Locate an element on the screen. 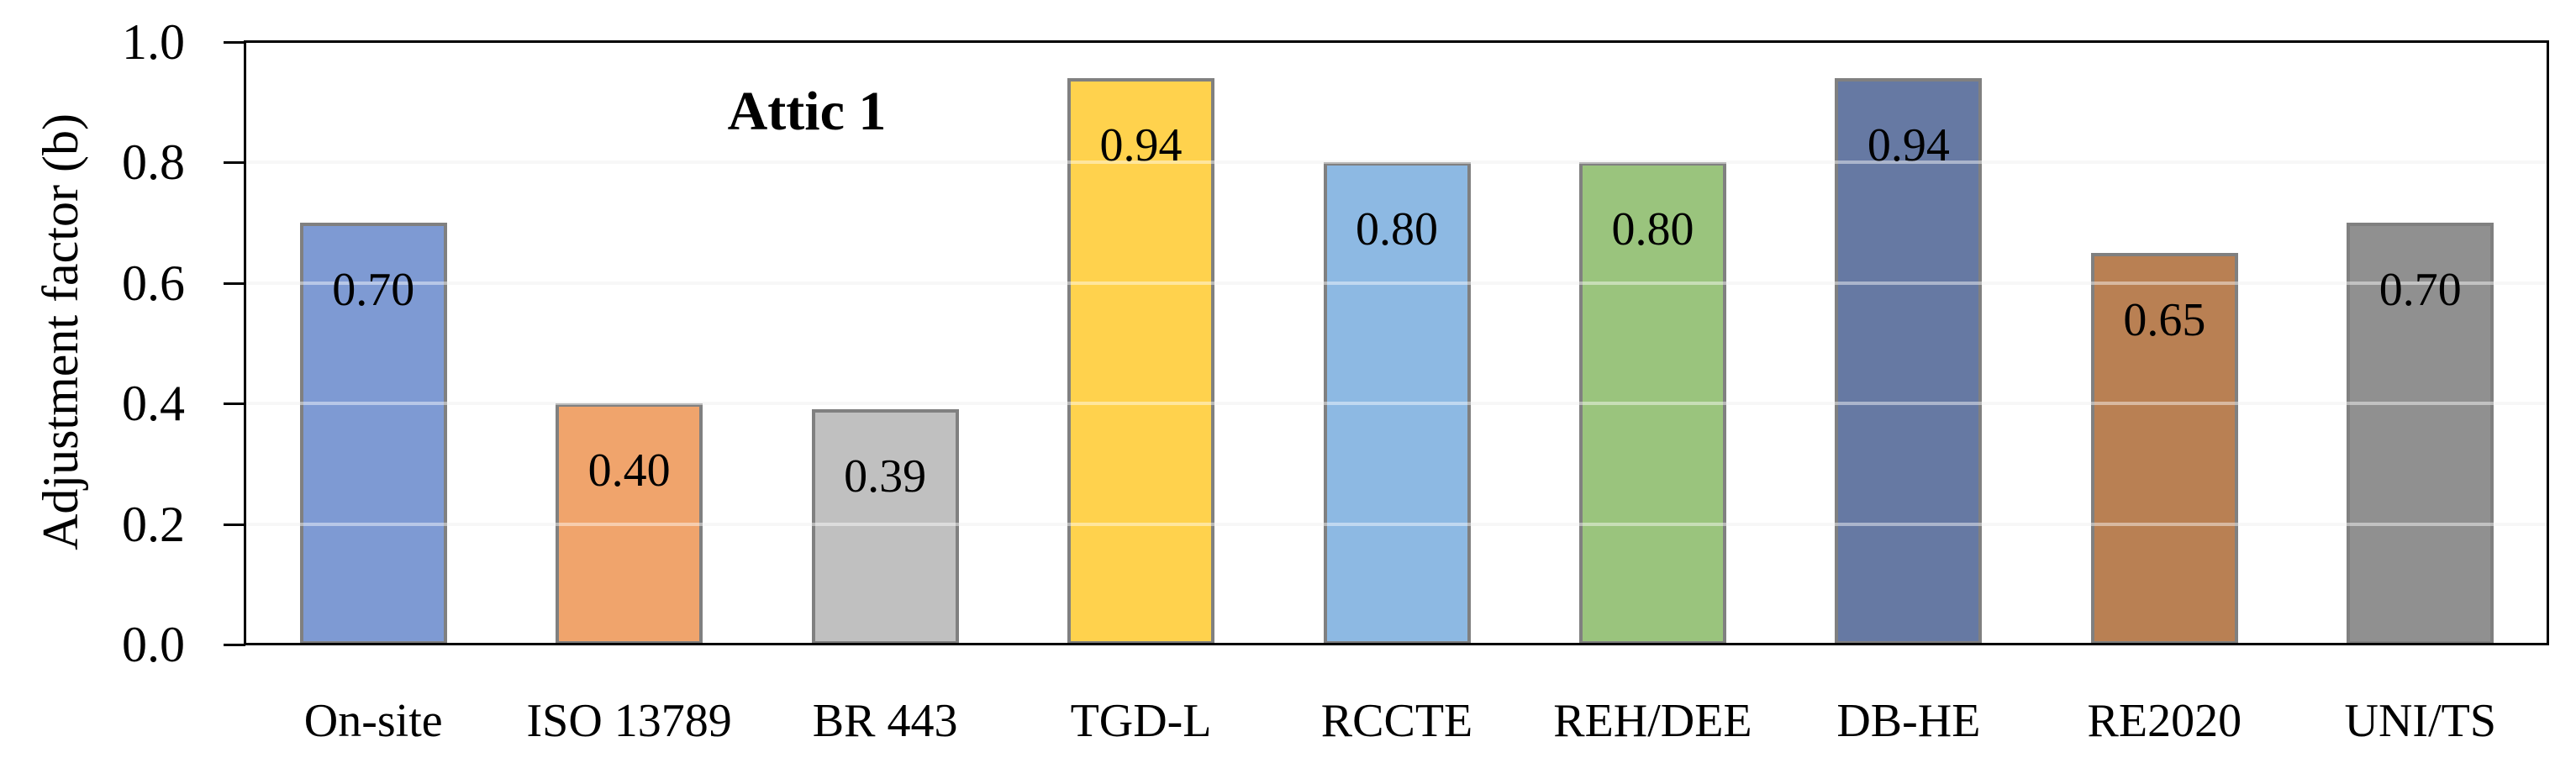 This screenshot has height=763, width=2576. category-label: BR 443 is located at coordinates (885, 721).